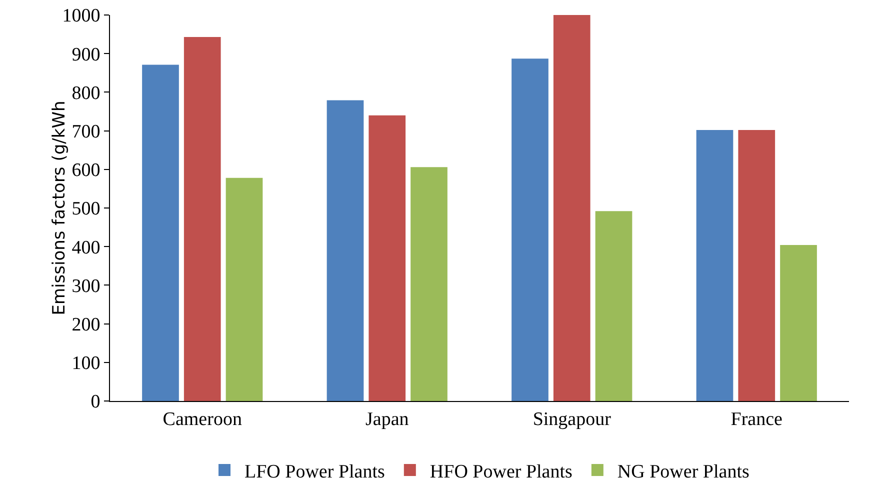 The width and height of the screenshot is (869, 501). What do you see at coordinates (86, 55) in the screenshot?
I see `y-tick-label: 900` at bounding box center [86, 55].